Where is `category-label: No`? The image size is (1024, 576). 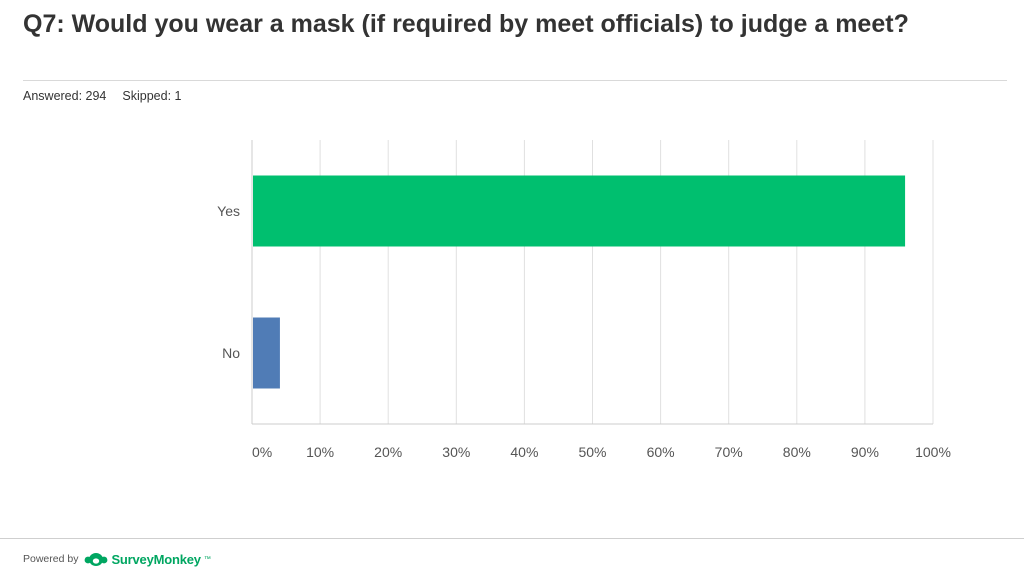
category-label: No is located at coordinates (231, 353).